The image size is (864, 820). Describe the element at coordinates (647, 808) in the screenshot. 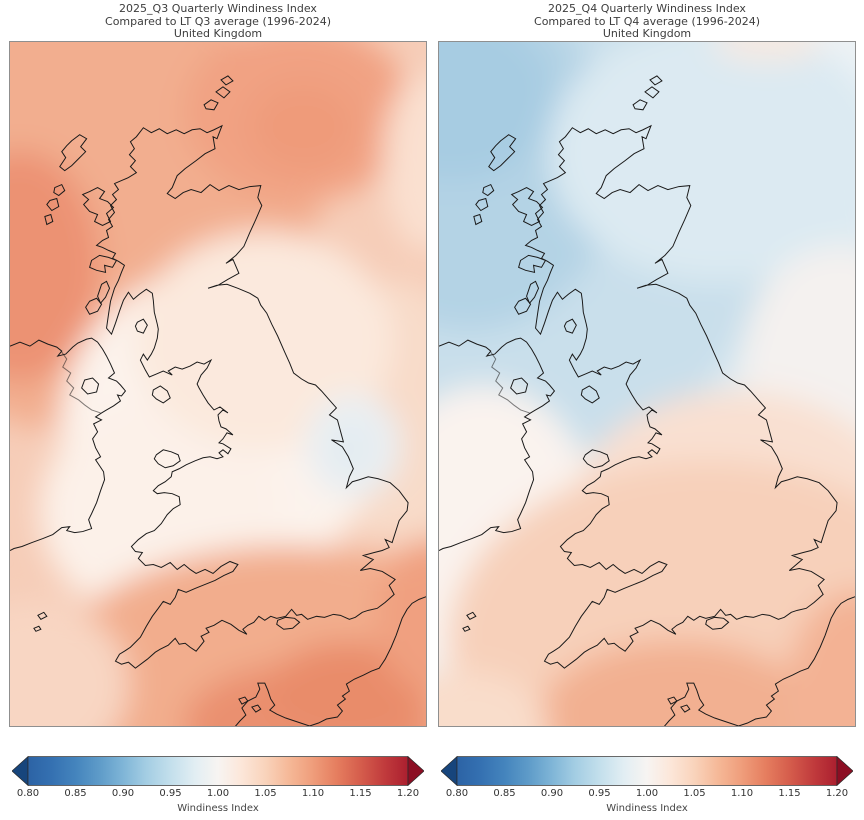

I see `colorbar-label-q4: Windiness Index` at that location.